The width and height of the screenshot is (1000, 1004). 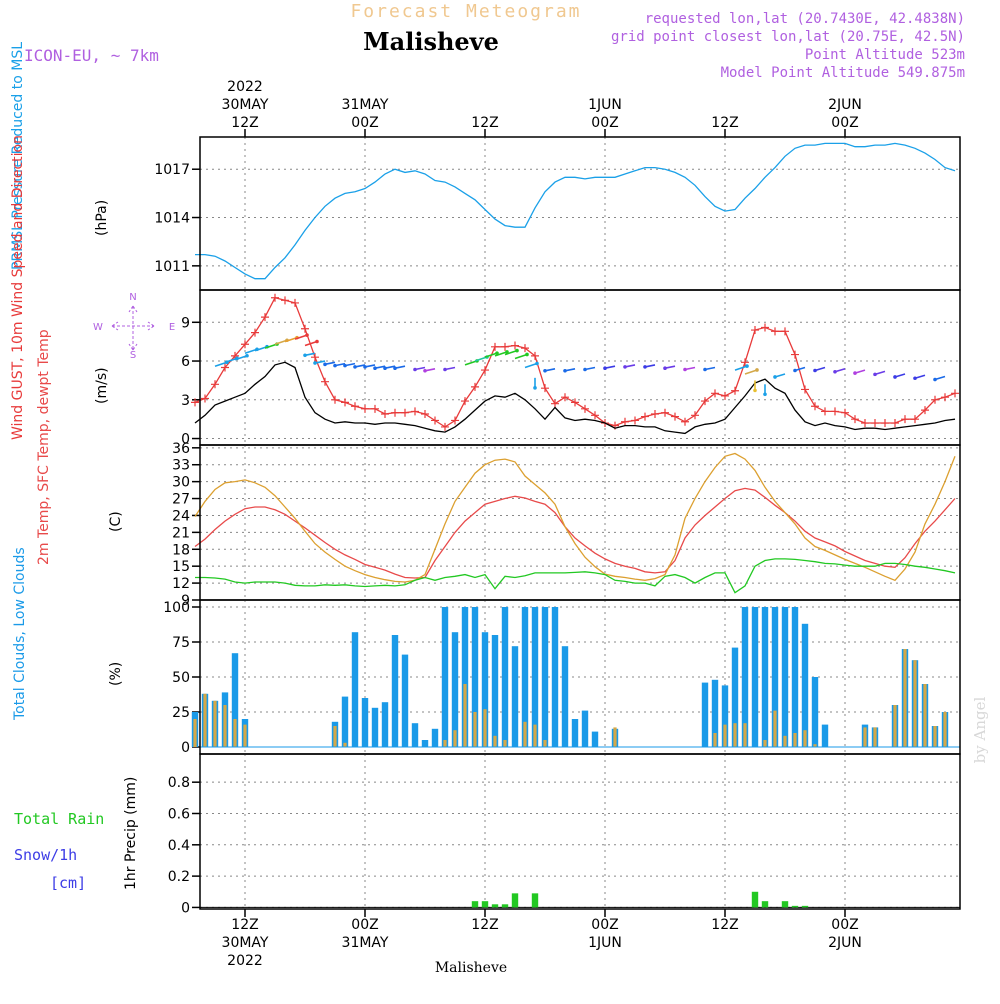 What do you see at coordinates (179, 814) in the screenshot?
I see `y-tick-label: 0.6` at bounding box center [179, 814].